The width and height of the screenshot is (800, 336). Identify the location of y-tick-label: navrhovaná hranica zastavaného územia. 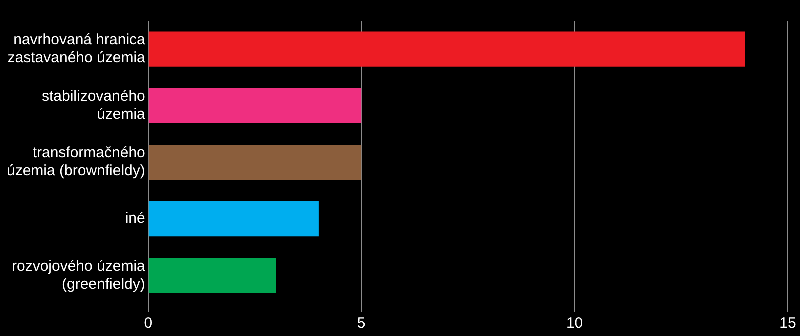
(77, 48).